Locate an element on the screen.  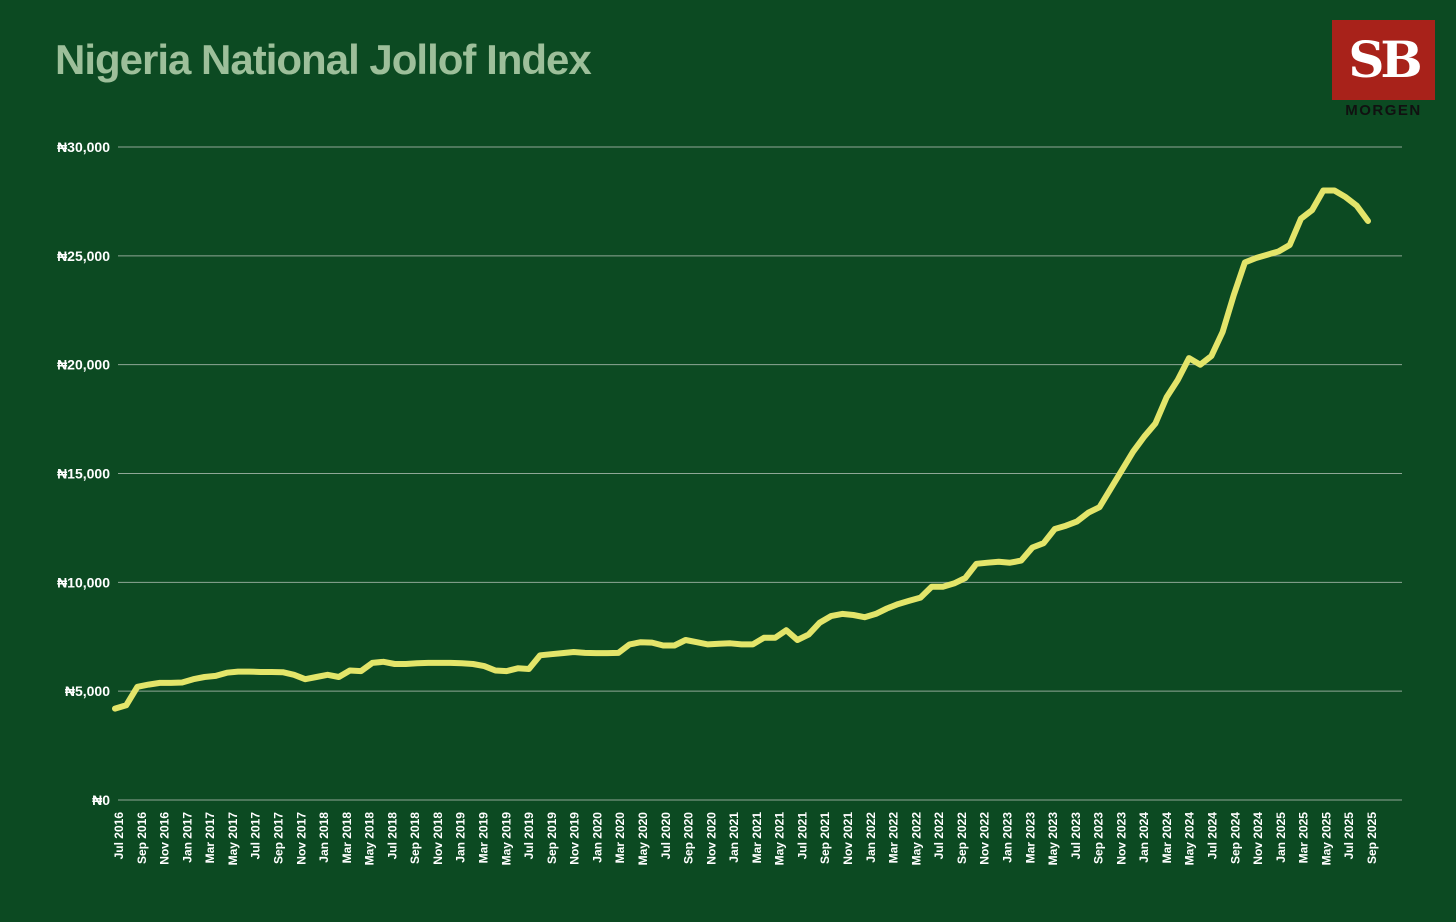
logo-mark: SB is located at coordinates (1385, 59).